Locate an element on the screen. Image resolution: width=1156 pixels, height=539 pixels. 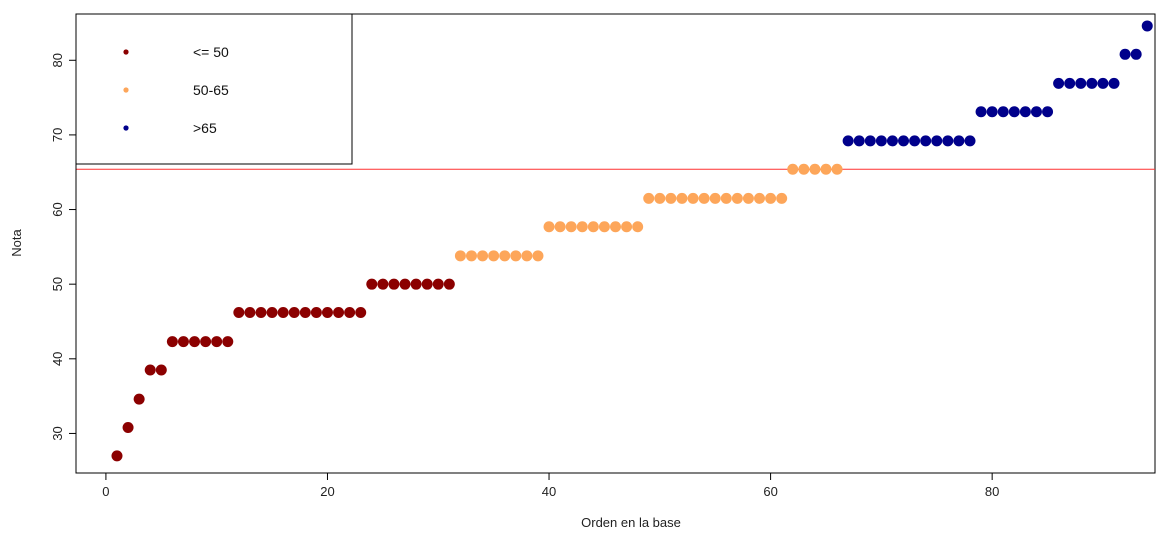
legend-entry: 50-65 is located at coordinates (176, 90).